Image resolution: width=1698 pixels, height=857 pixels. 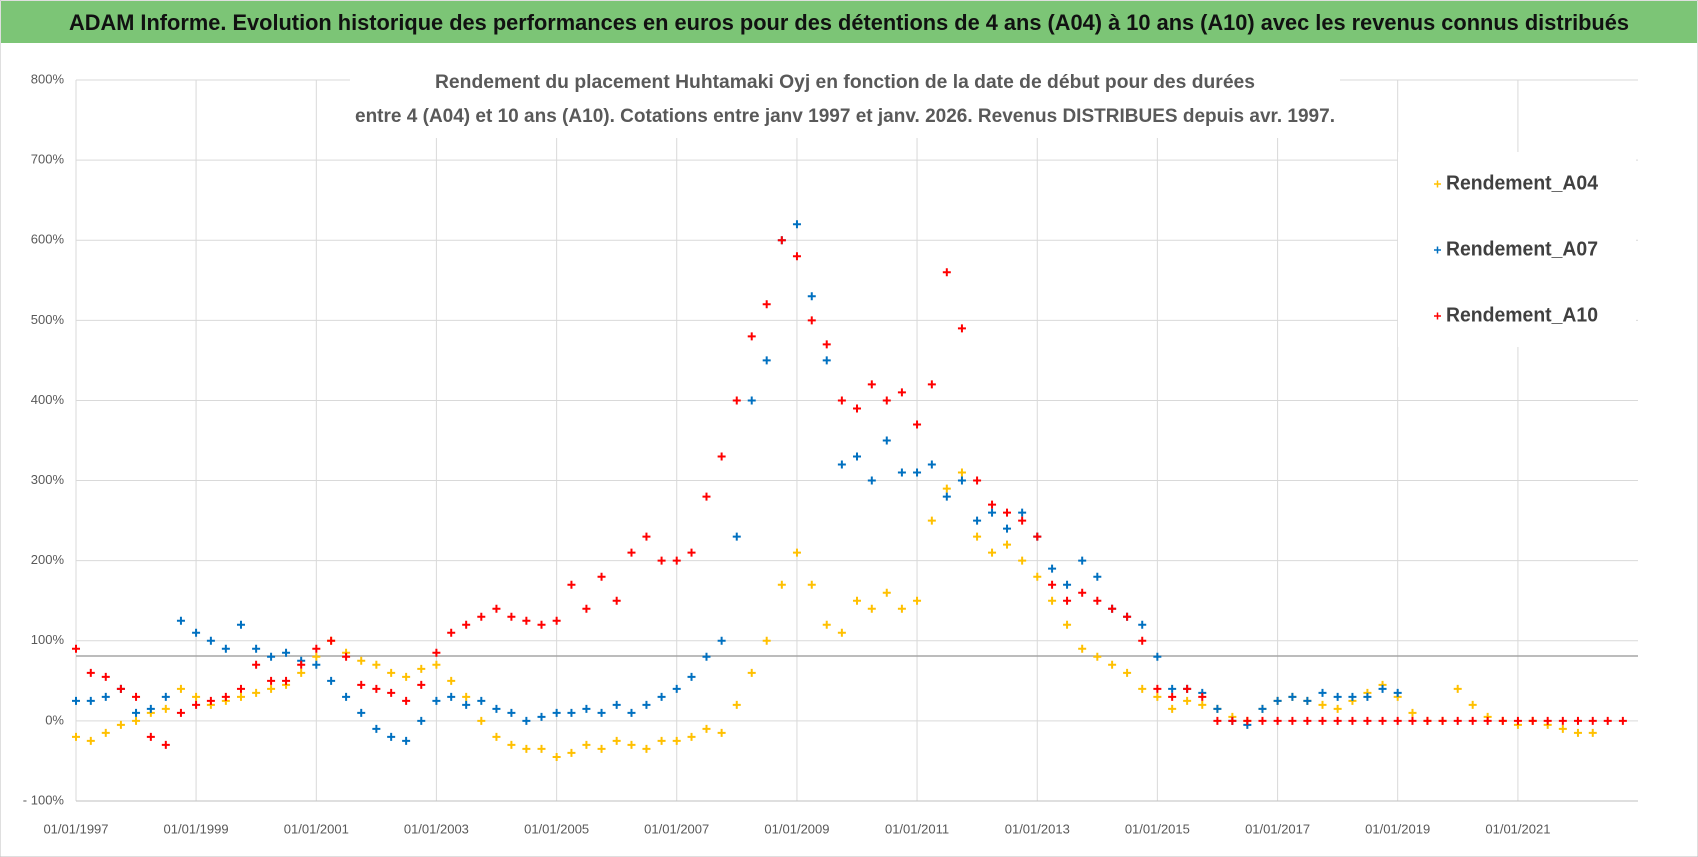 What do you see at coordinates (48, 639) in the screenshot?
I see `y-tick-label: 100%` at bounding box center [48, 639].